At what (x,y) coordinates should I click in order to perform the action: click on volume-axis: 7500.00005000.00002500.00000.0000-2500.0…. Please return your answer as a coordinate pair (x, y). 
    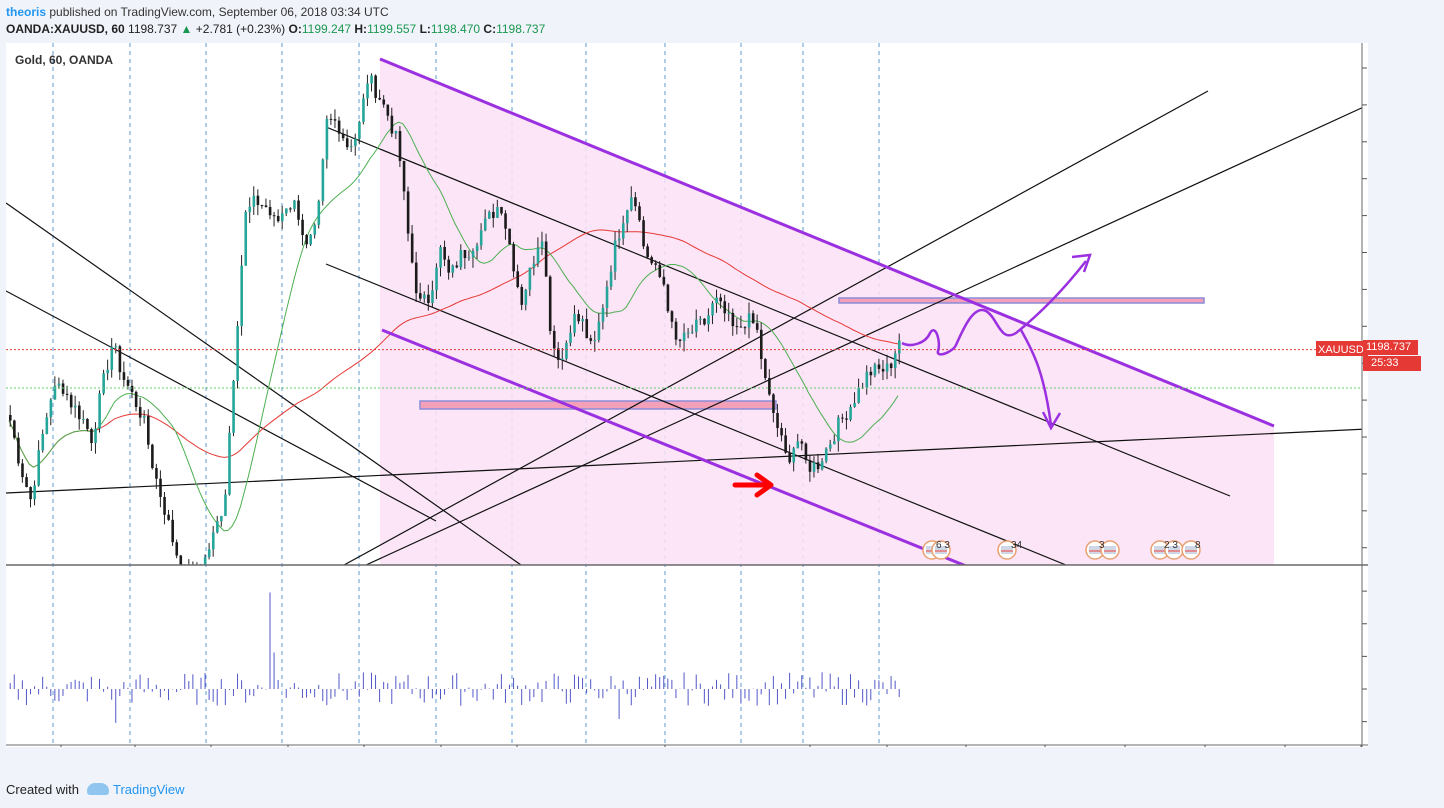
    Looking at the image, I should click on (1395, 657).